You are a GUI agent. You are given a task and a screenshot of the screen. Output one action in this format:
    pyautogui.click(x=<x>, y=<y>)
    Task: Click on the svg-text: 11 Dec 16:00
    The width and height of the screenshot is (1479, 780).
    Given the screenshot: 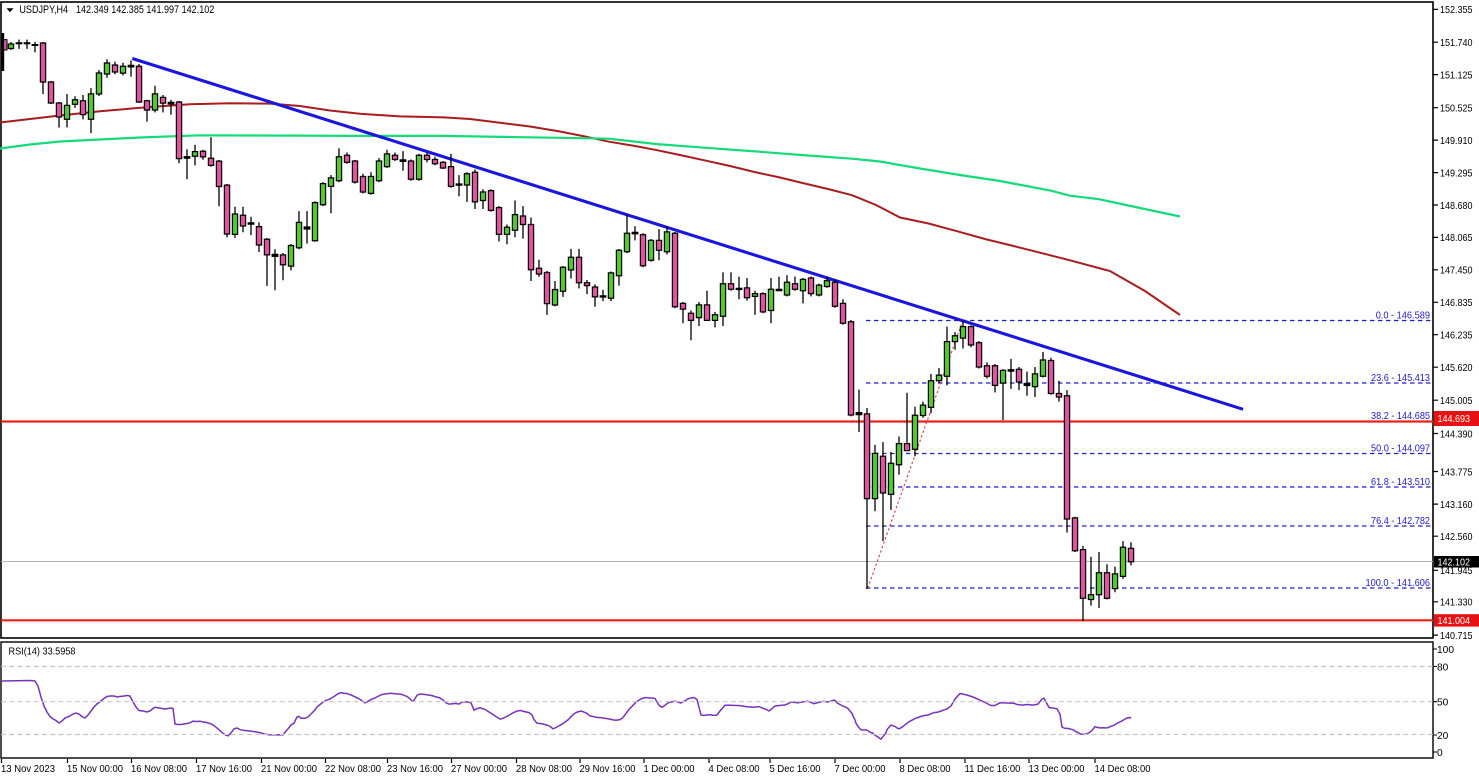 What is the action you would take?
    pyautogui.click(x=993, y=769)
    